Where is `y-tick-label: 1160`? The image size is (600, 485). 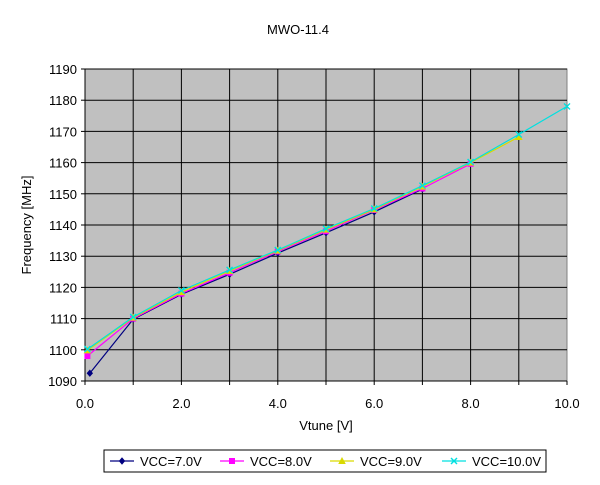 y-tick-label: 1160 is located at coordinates (63, 163).